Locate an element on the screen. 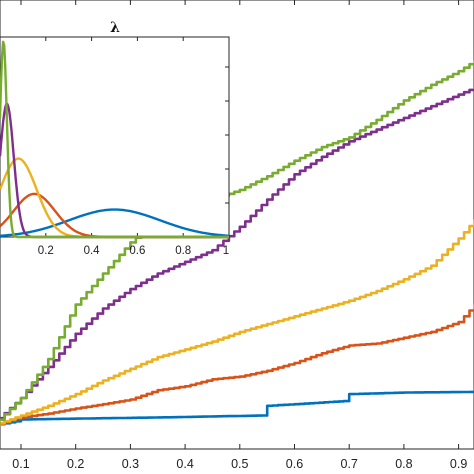  inset-x-tick-label: 0.8 is located at coordinates (183, 251).